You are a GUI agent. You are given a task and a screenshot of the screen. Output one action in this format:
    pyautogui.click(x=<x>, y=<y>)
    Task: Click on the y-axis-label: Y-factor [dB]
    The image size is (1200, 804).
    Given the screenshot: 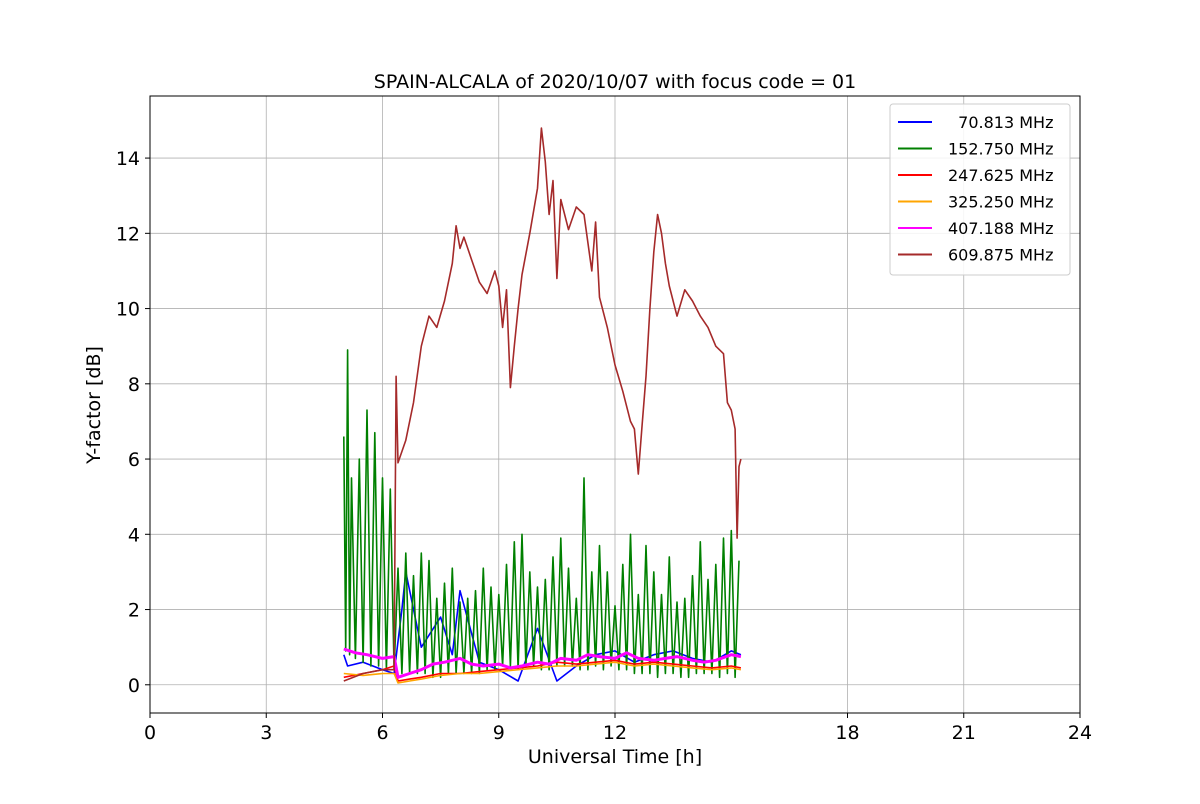 What is the action you would take?
    pyautogui.click(x=94, y=405)
    